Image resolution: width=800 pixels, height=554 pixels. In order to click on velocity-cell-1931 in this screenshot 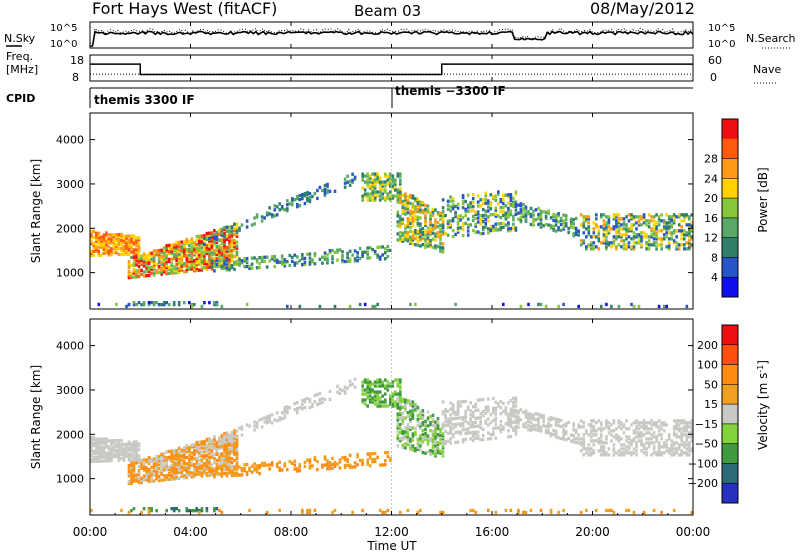, I will do `click(654, 433)`.